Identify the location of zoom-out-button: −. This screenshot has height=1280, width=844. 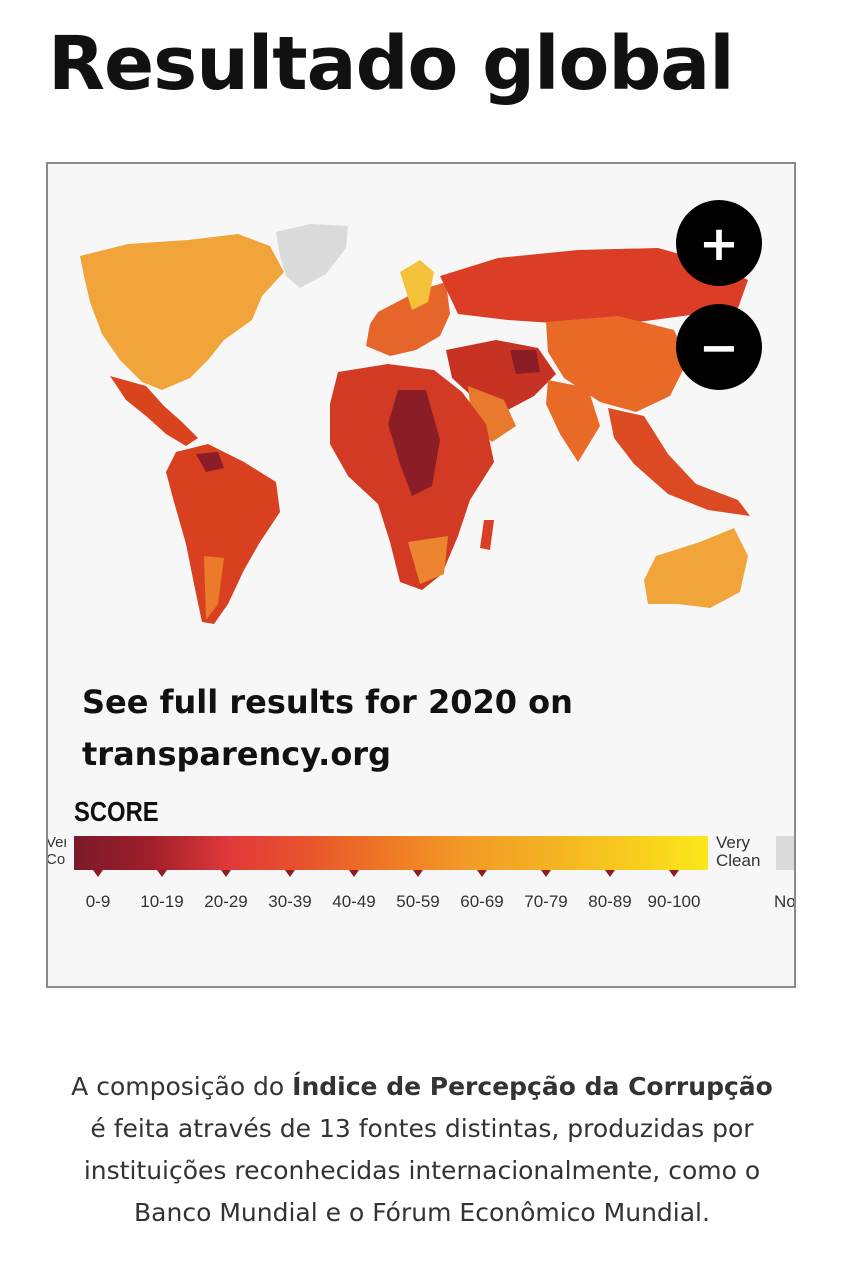
(719, 347).